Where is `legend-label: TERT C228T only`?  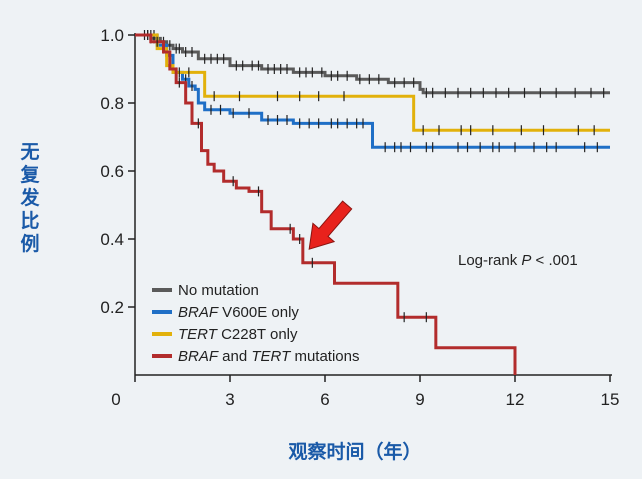 legend-label: TERT C228T only is located at coordinates (238, 334).